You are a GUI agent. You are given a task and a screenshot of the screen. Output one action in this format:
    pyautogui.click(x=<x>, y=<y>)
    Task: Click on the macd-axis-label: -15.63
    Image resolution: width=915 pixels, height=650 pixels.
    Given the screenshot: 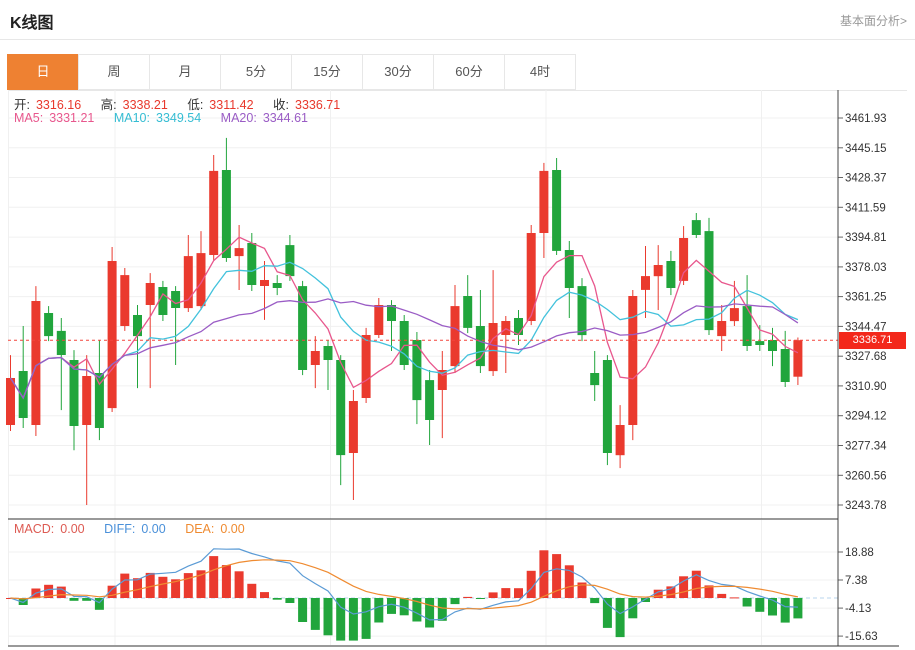 What is the action you would take?
    pyautogui.click(x=861, y=637)
    